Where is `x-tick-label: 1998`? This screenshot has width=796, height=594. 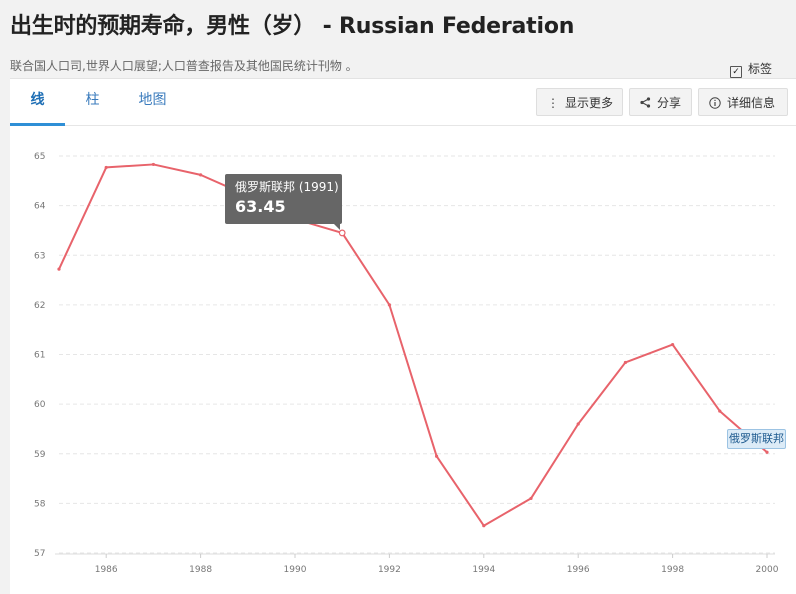 x-tick-label: 1998 is located at coordinates (672, 570).